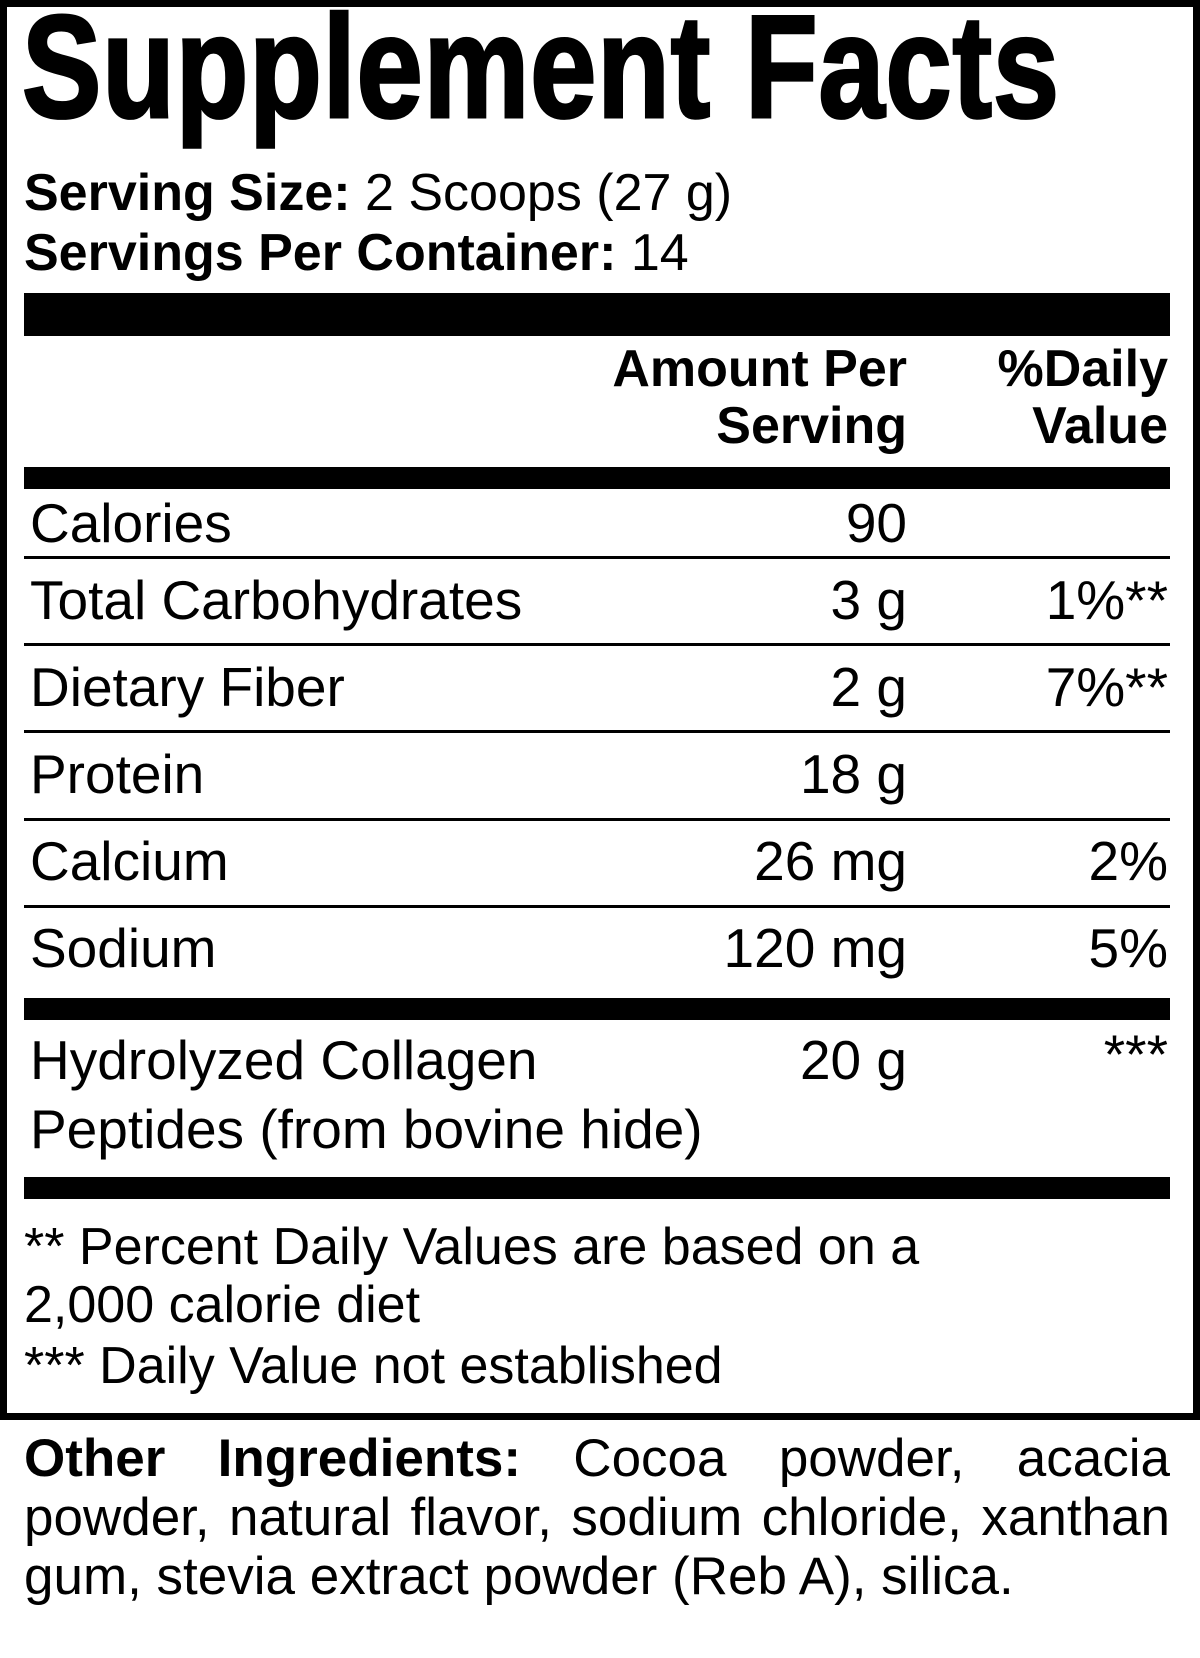 This screenshot has width=1200, height=1658. I want to click on collagen-dv: ***, so click(1135, 1054).